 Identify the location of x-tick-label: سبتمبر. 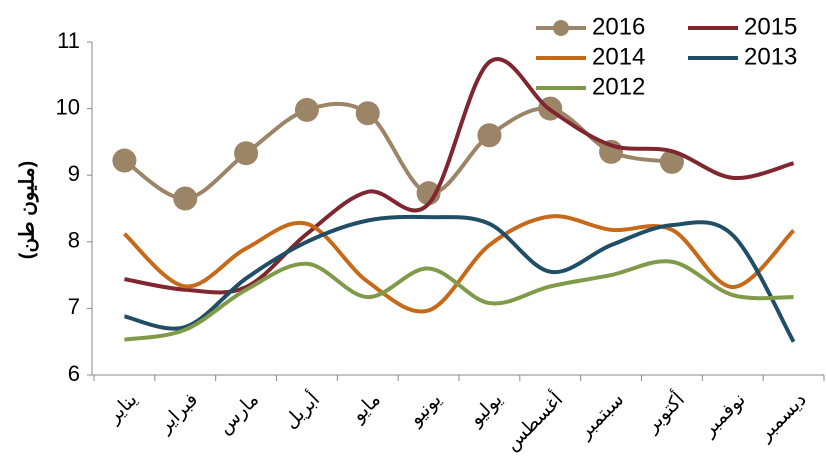
(601, 416).